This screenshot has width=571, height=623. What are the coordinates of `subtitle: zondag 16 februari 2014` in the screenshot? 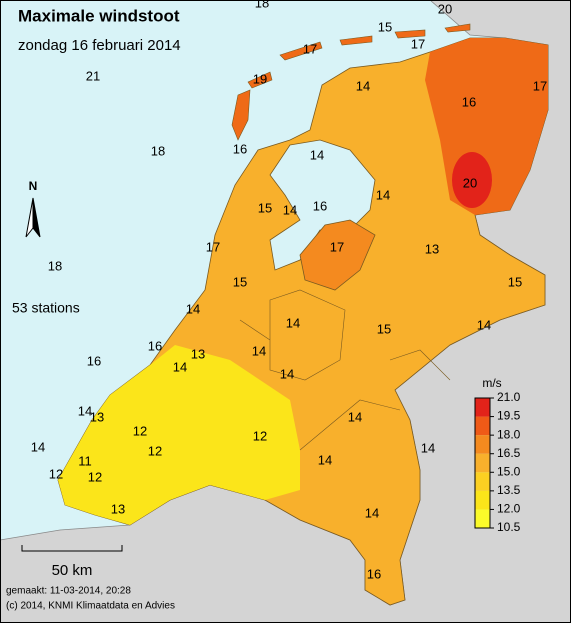 It's located at (99, 45).